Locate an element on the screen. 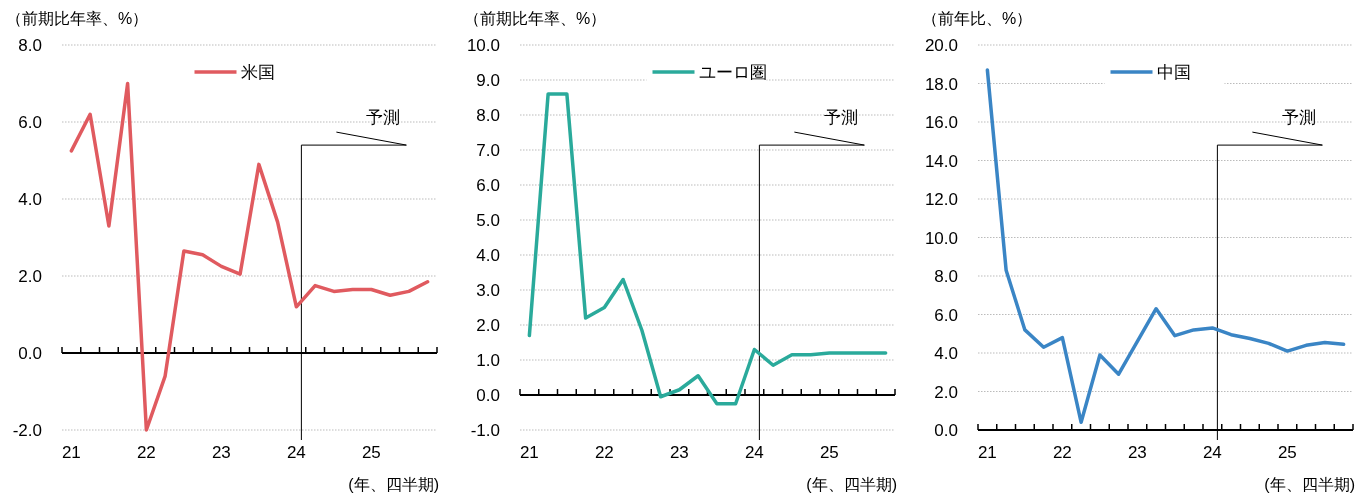  legend-label: 米国 is located at coordinates (257, 72).